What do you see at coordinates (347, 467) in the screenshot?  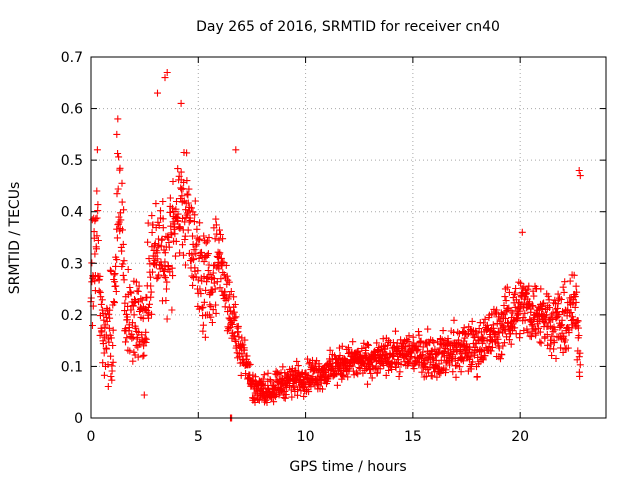 I see `x-axis-label: GPS time / hours` at bounding box center [347, 467].